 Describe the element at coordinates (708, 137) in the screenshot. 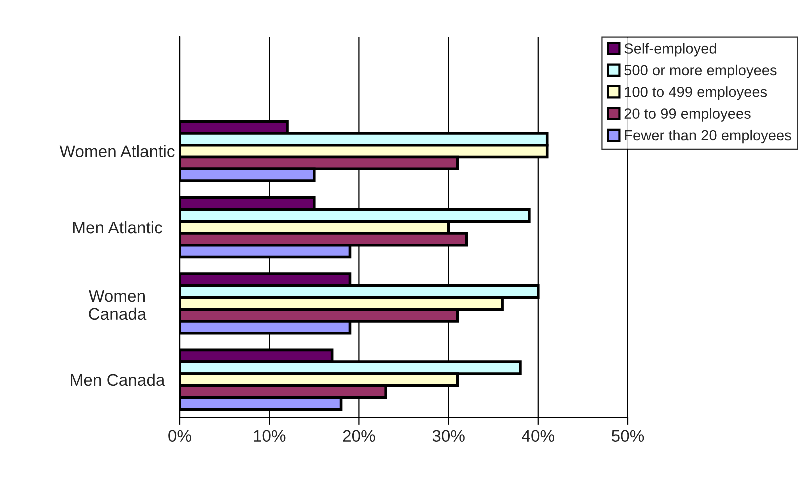

I see `legend-label: Fewer than 20 employees` at that location.